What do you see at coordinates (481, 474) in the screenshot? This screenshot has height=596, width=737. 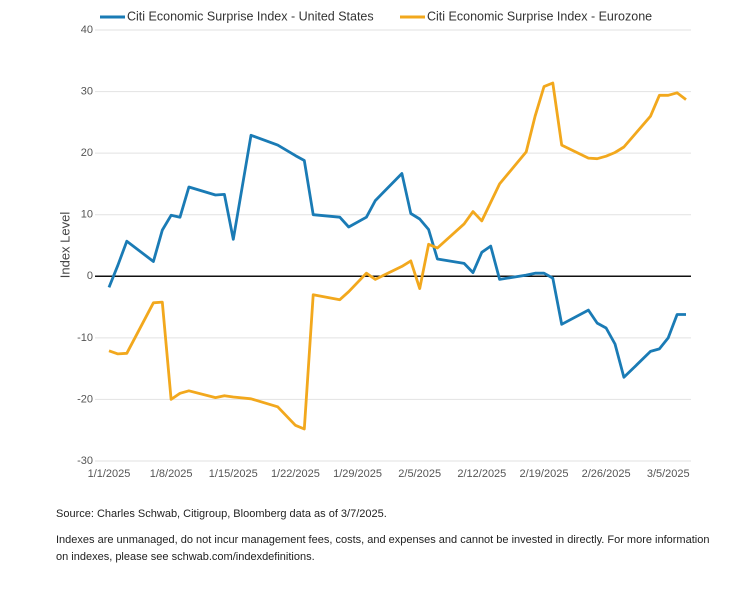 I see `x-tick-label: 2/12/2025` at bounding box center [481, 474].